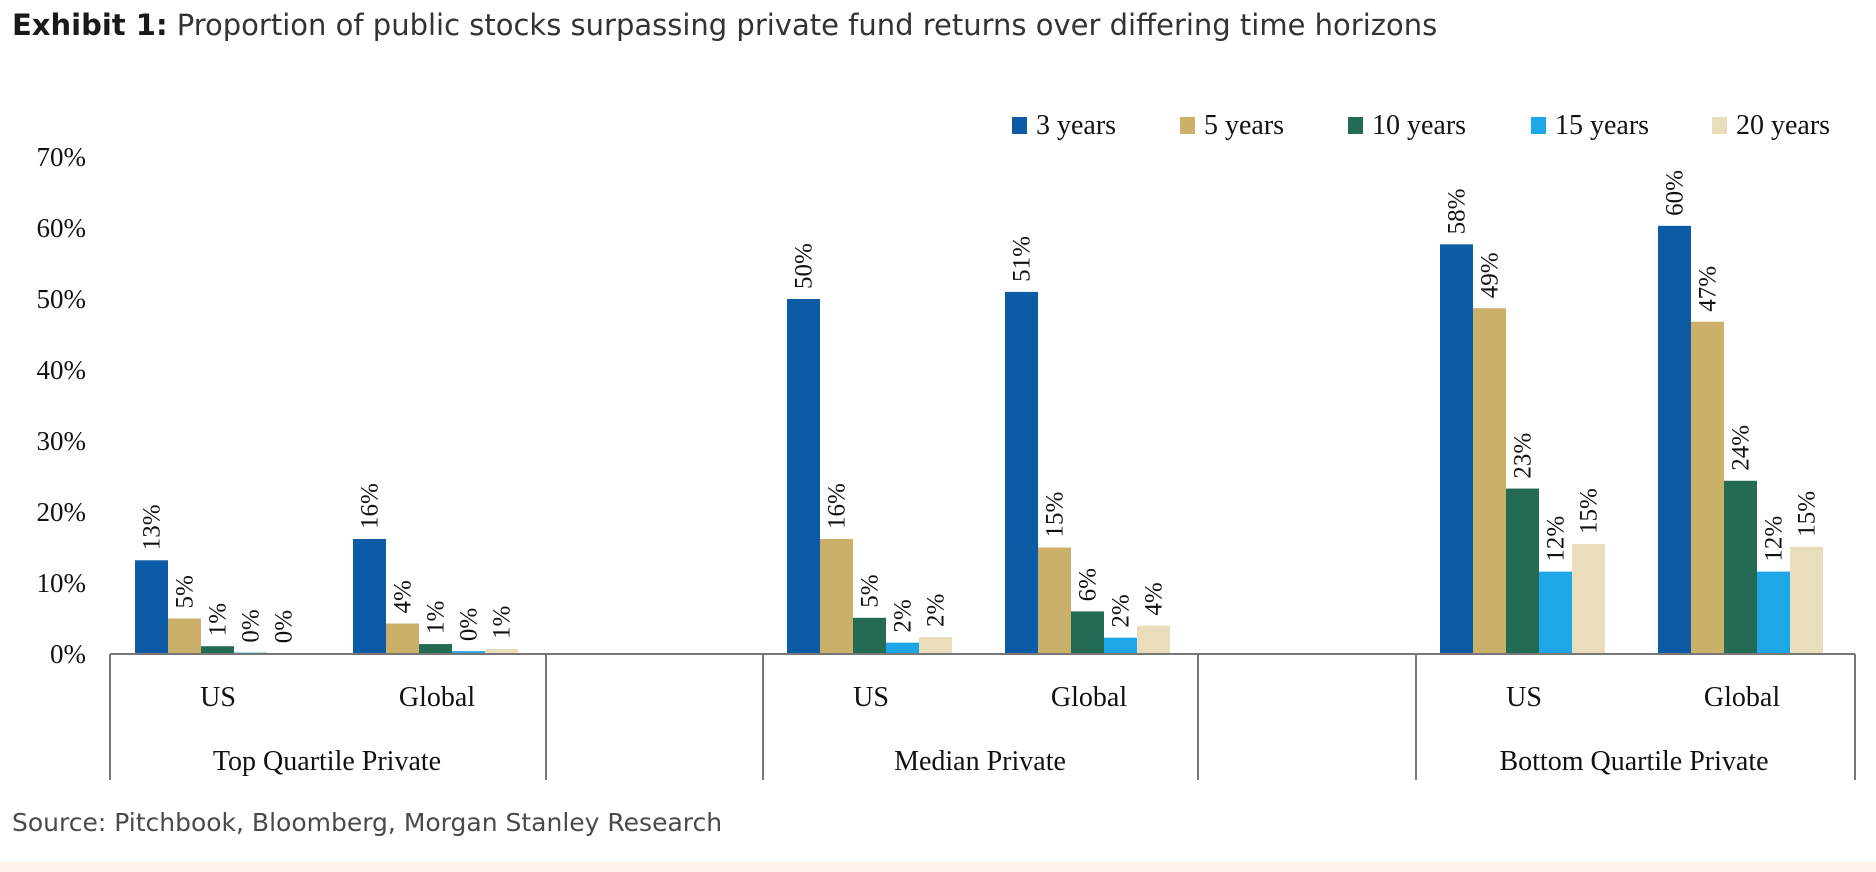  I want to click on bottom-band, so click(938, 867).